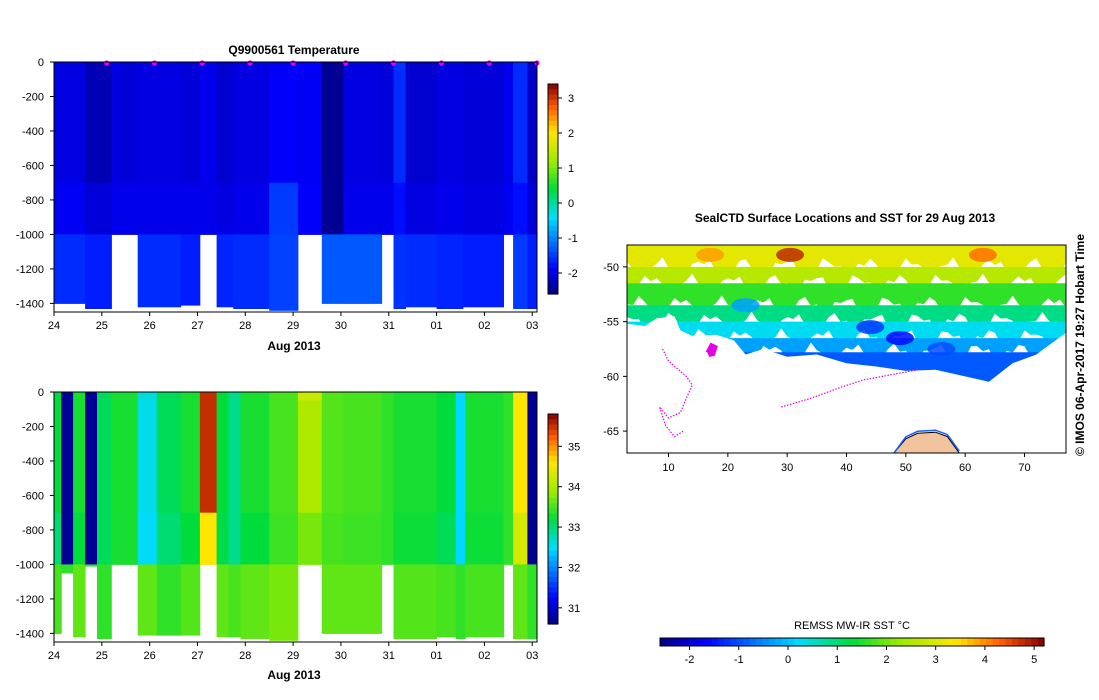 This screenshot has width=1099, height=700. What do you see at coordinates (532, 656) in the screenshot?
I see `x-tick-label: 03` at bounding box center [532, 656].